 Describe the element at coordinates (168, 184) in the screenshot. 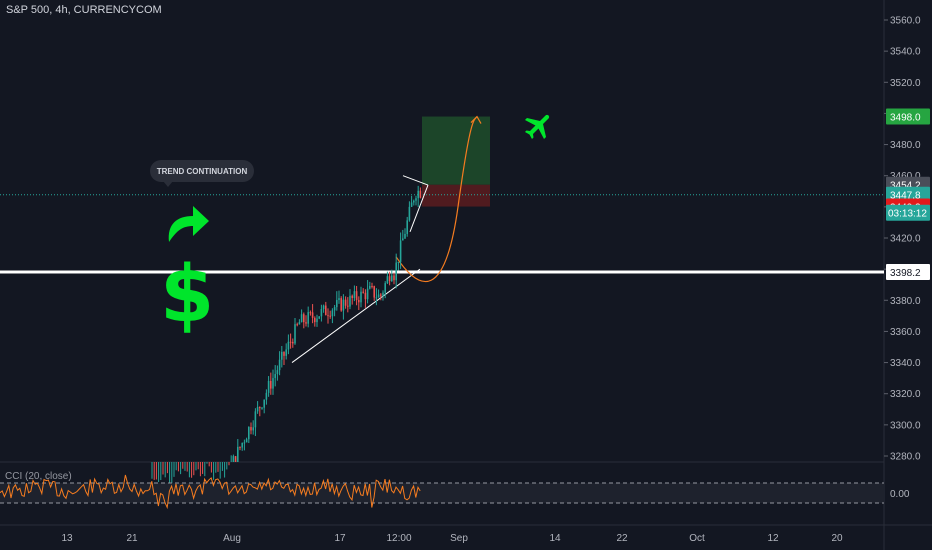

I see `callout-tail` at that location.